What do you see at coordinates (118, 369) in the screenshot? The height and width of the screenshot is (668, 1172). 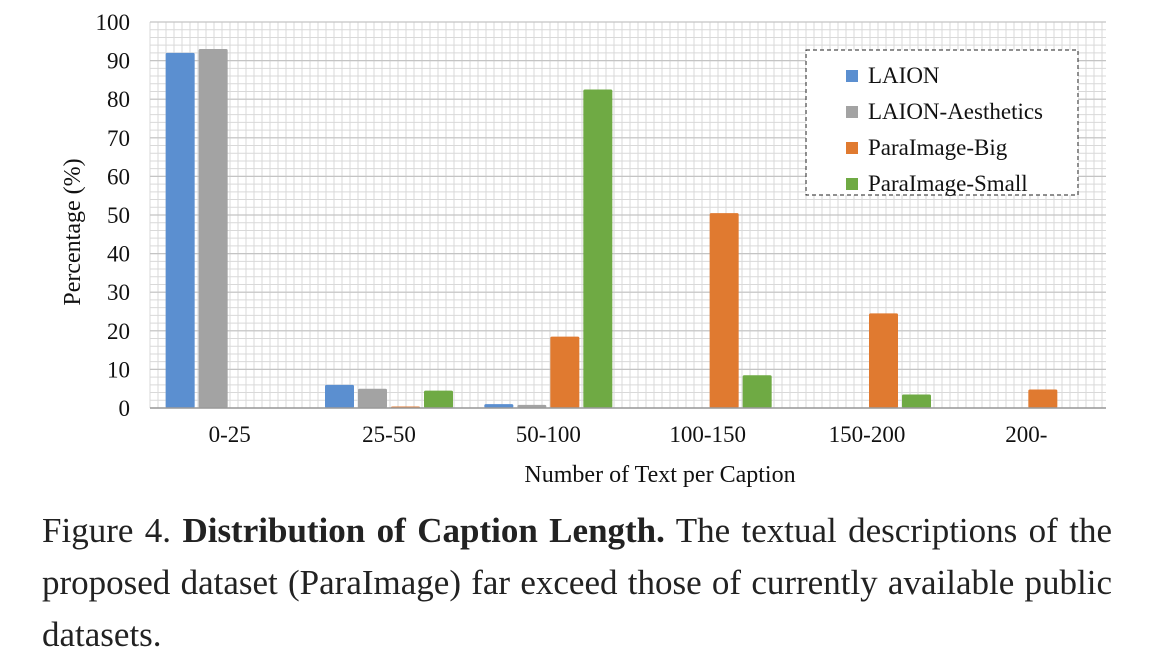 I see `y-tick-label: 10` at bounding box center [118, 369].